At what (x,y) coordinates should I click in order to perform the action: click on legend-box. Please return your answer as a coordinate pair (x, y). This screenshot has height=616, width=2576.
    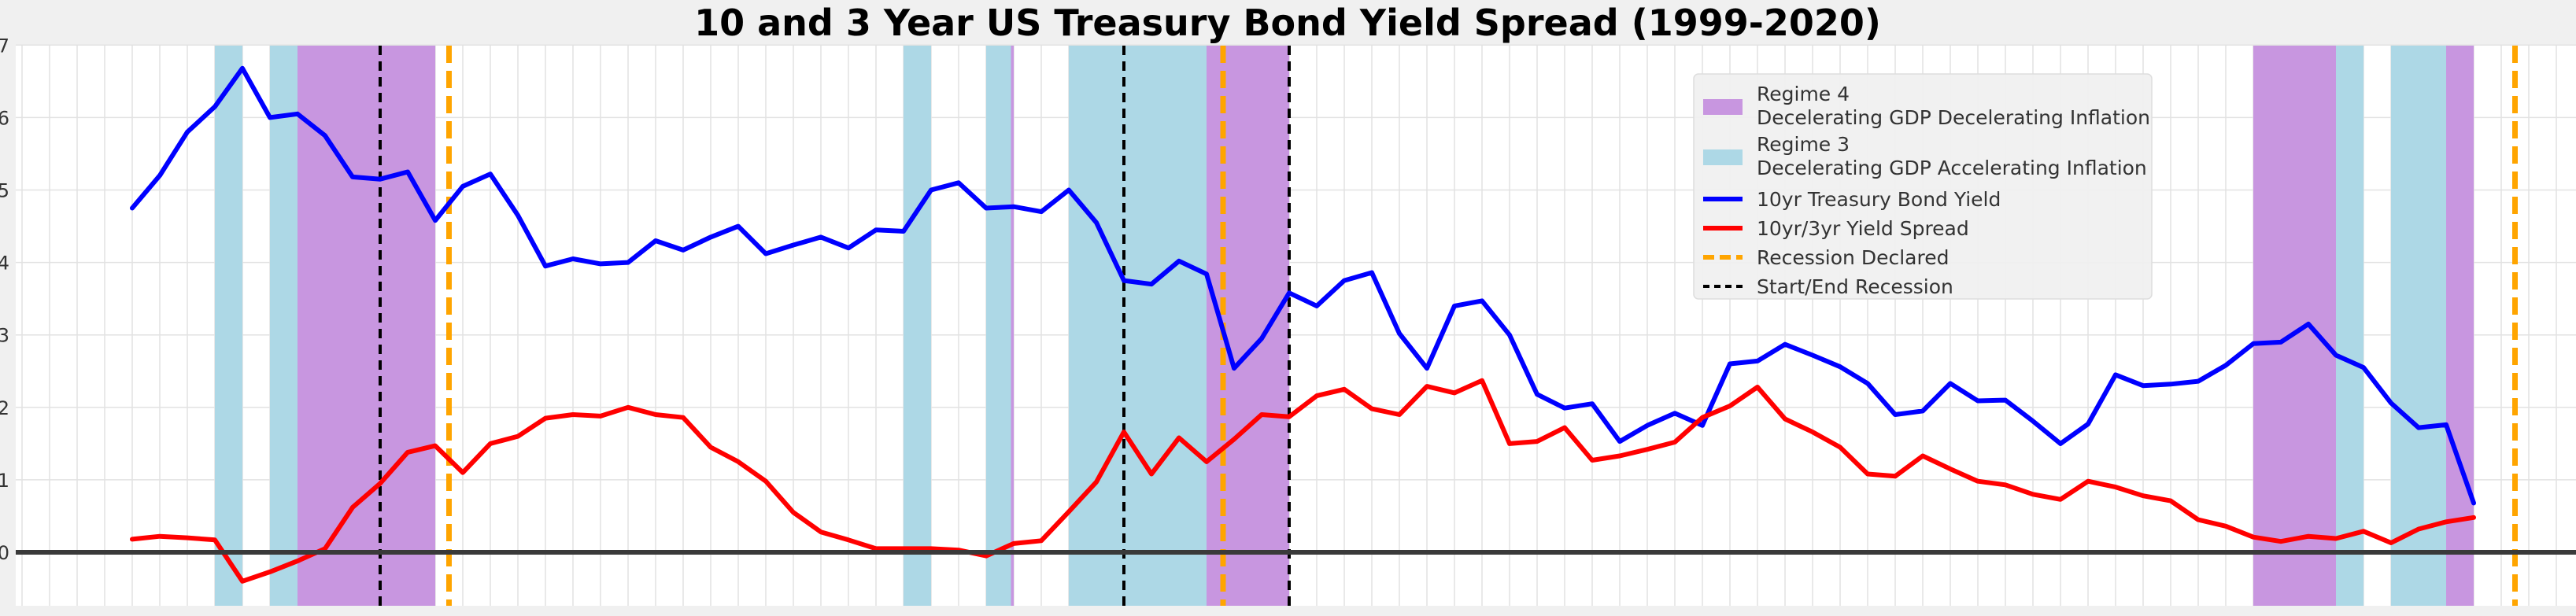
    Looking at the image, I should click on (1923, 186).